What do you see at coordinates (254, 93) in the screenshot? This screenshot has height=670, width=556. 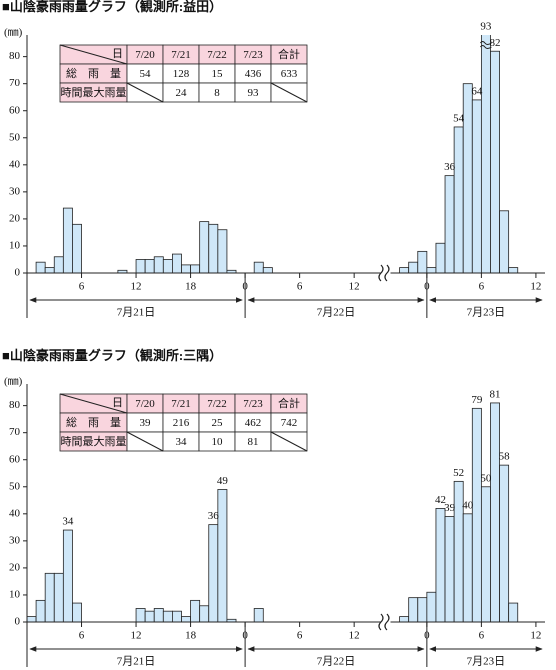 I see `table-value: 93` at bounding box center [254, 93].